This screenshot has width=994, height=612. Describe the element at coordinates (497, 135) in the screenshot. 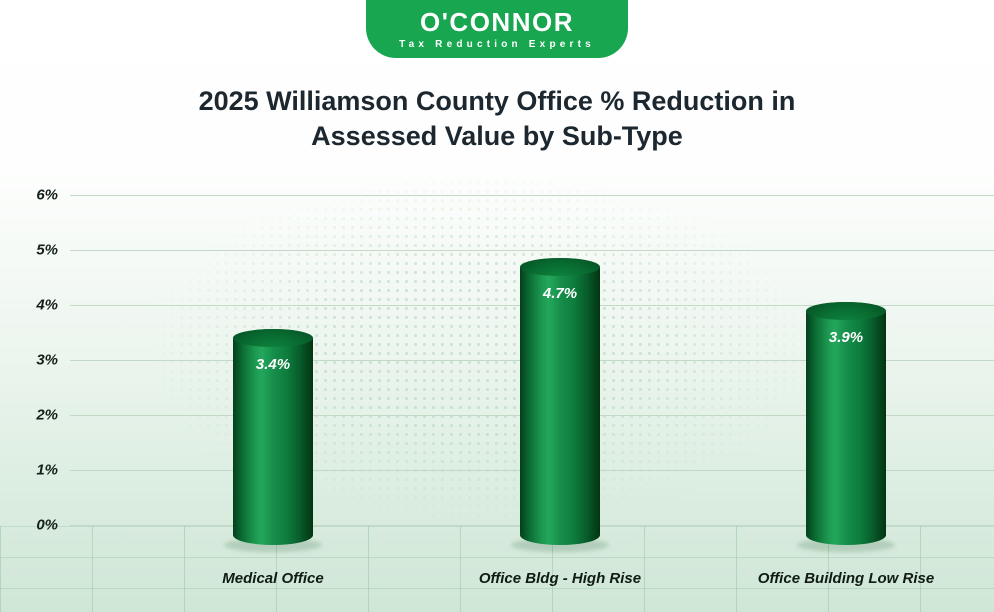

I see `chart-title-line2: Assessed Value by Sub-Type` at that location.